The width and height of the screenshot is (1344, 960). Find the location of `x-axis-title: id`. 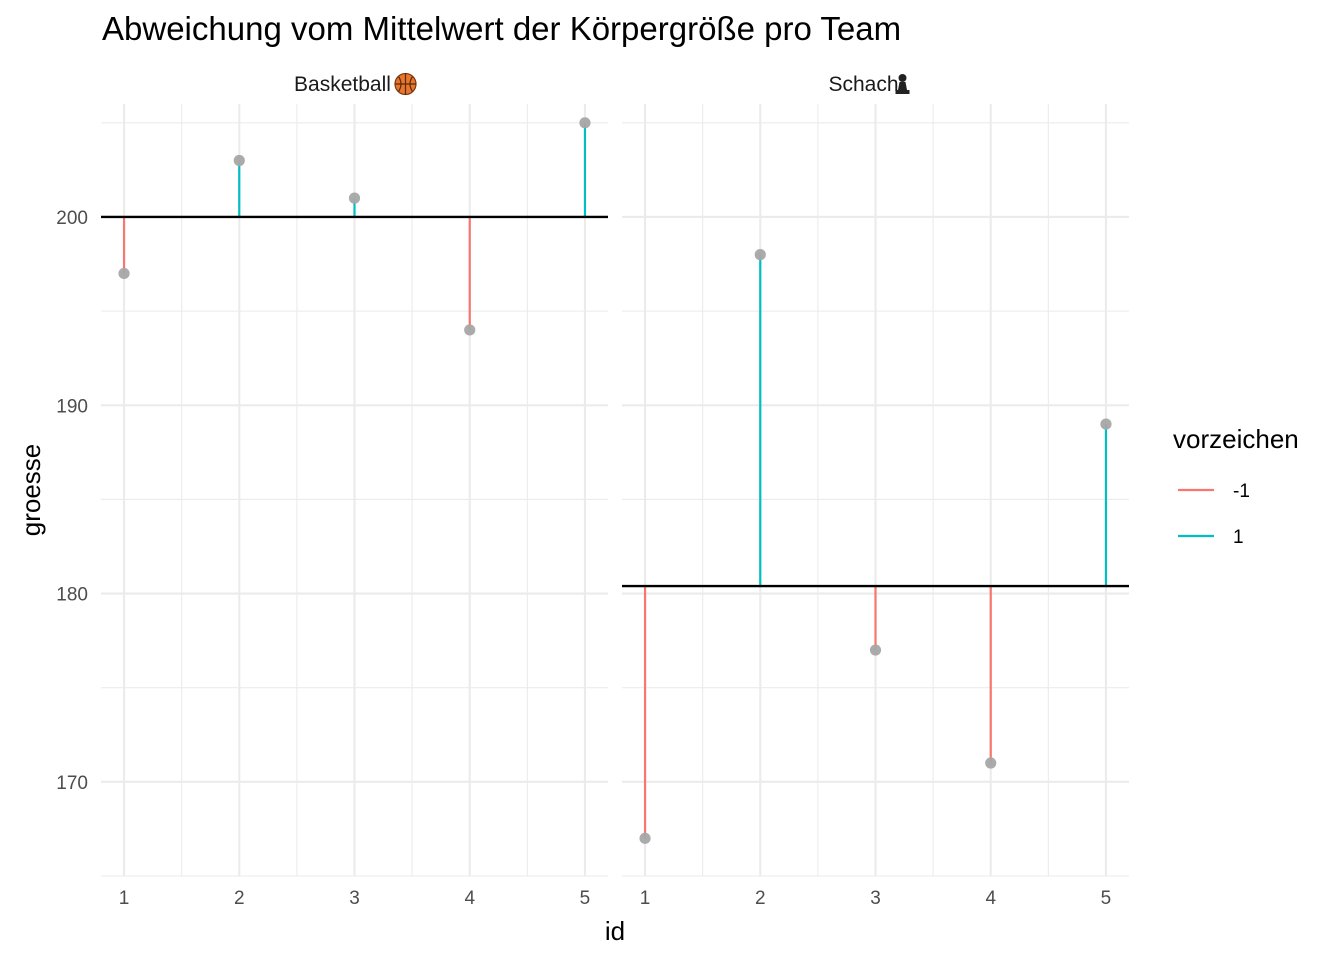

x-axis-title: id is located at coordinates (615, 931).